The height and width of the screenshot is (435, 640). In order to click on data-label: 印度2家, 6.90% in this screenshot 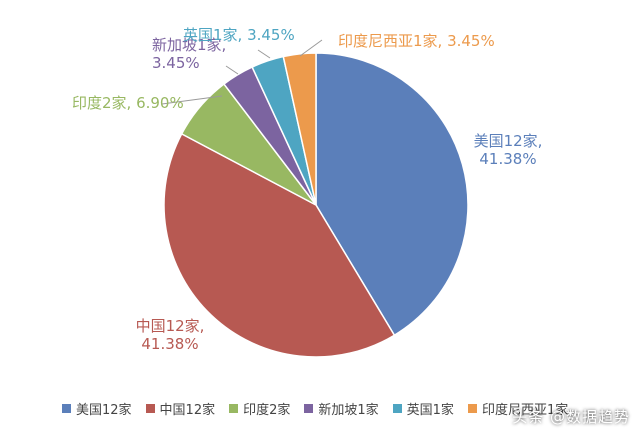, I will do `click(128, 103)`.